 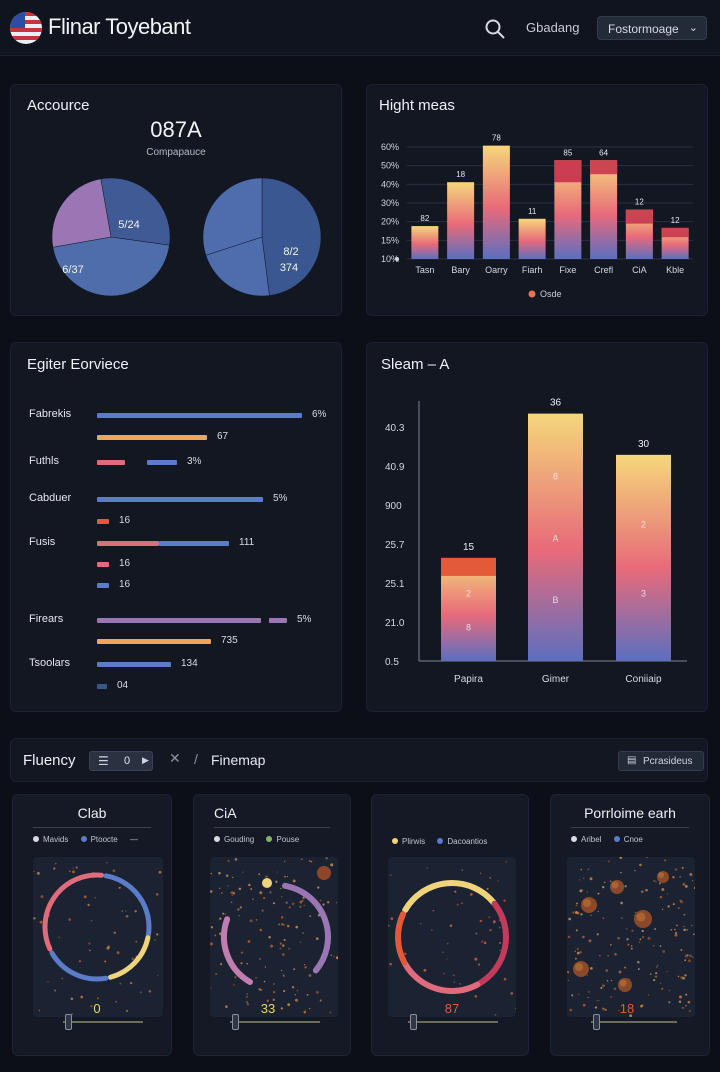 I want to click on bar-value-label: 30, so click(x=644, y=444).